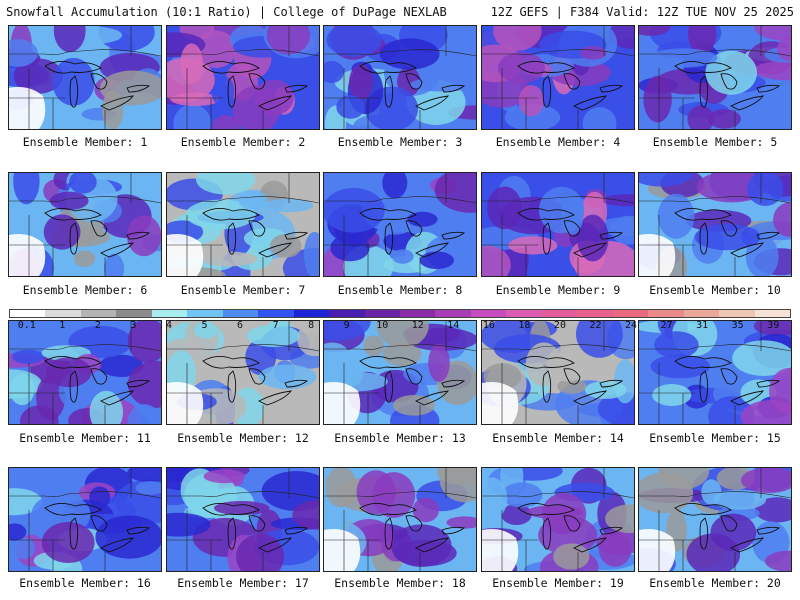 The height and width of the screenshot is (600, 800). What do you see at coordinates (400, 438) in the screenshot?
I see `member-label: Ensemble Member: 13` at bounding box center [400, 438].